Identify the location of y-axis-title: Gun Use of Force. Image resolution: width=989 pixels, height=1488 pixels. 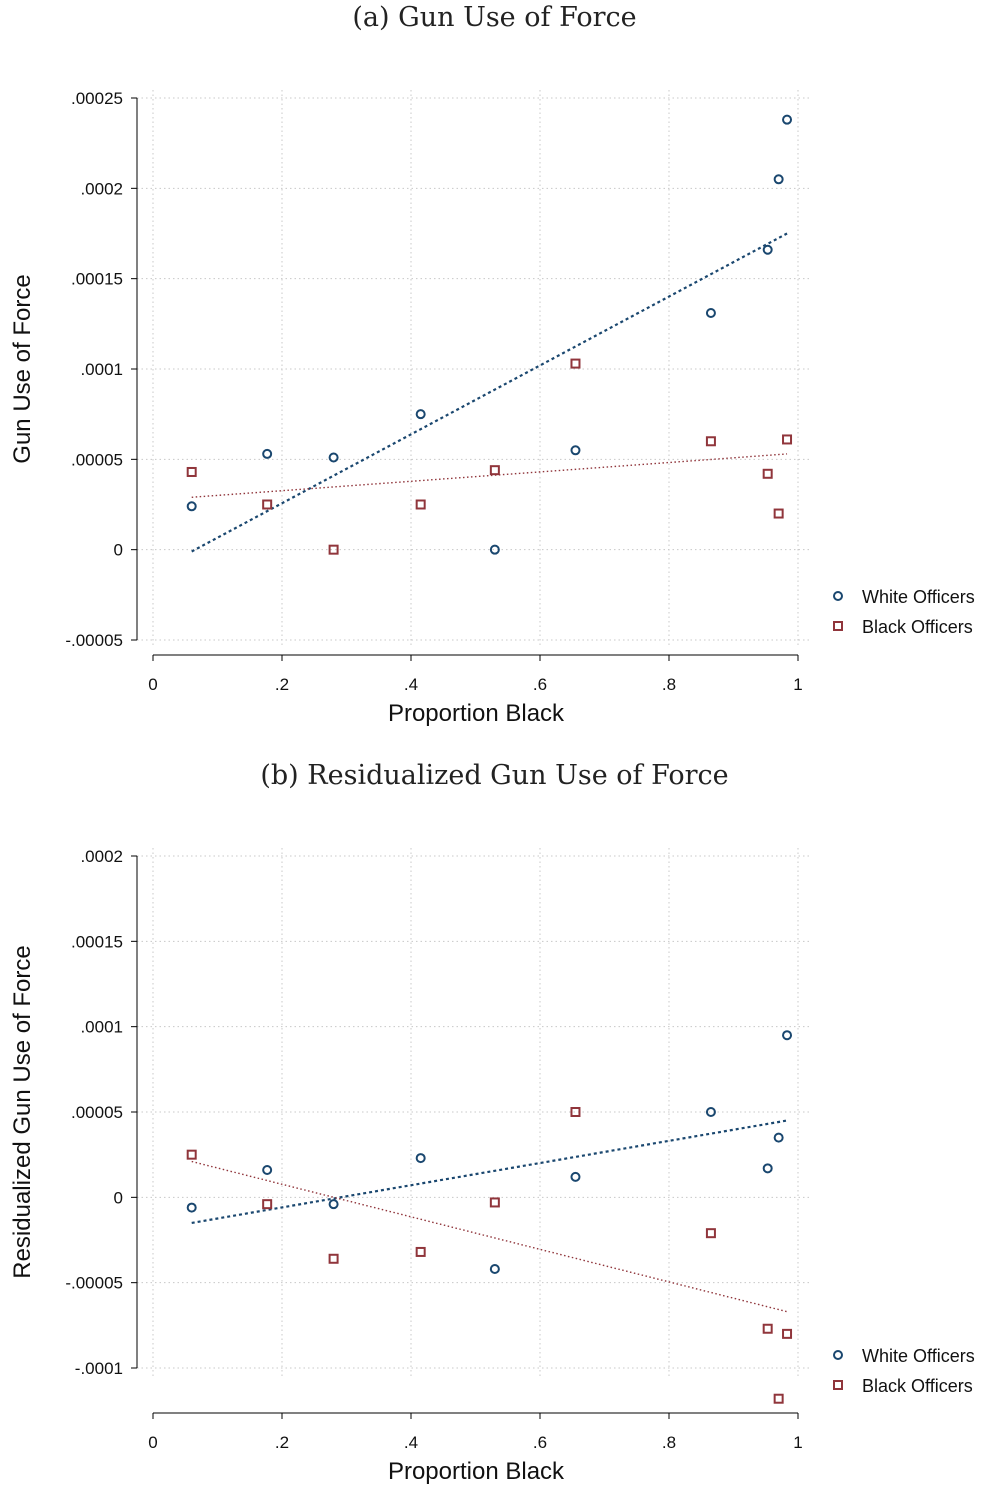
(22, 368).